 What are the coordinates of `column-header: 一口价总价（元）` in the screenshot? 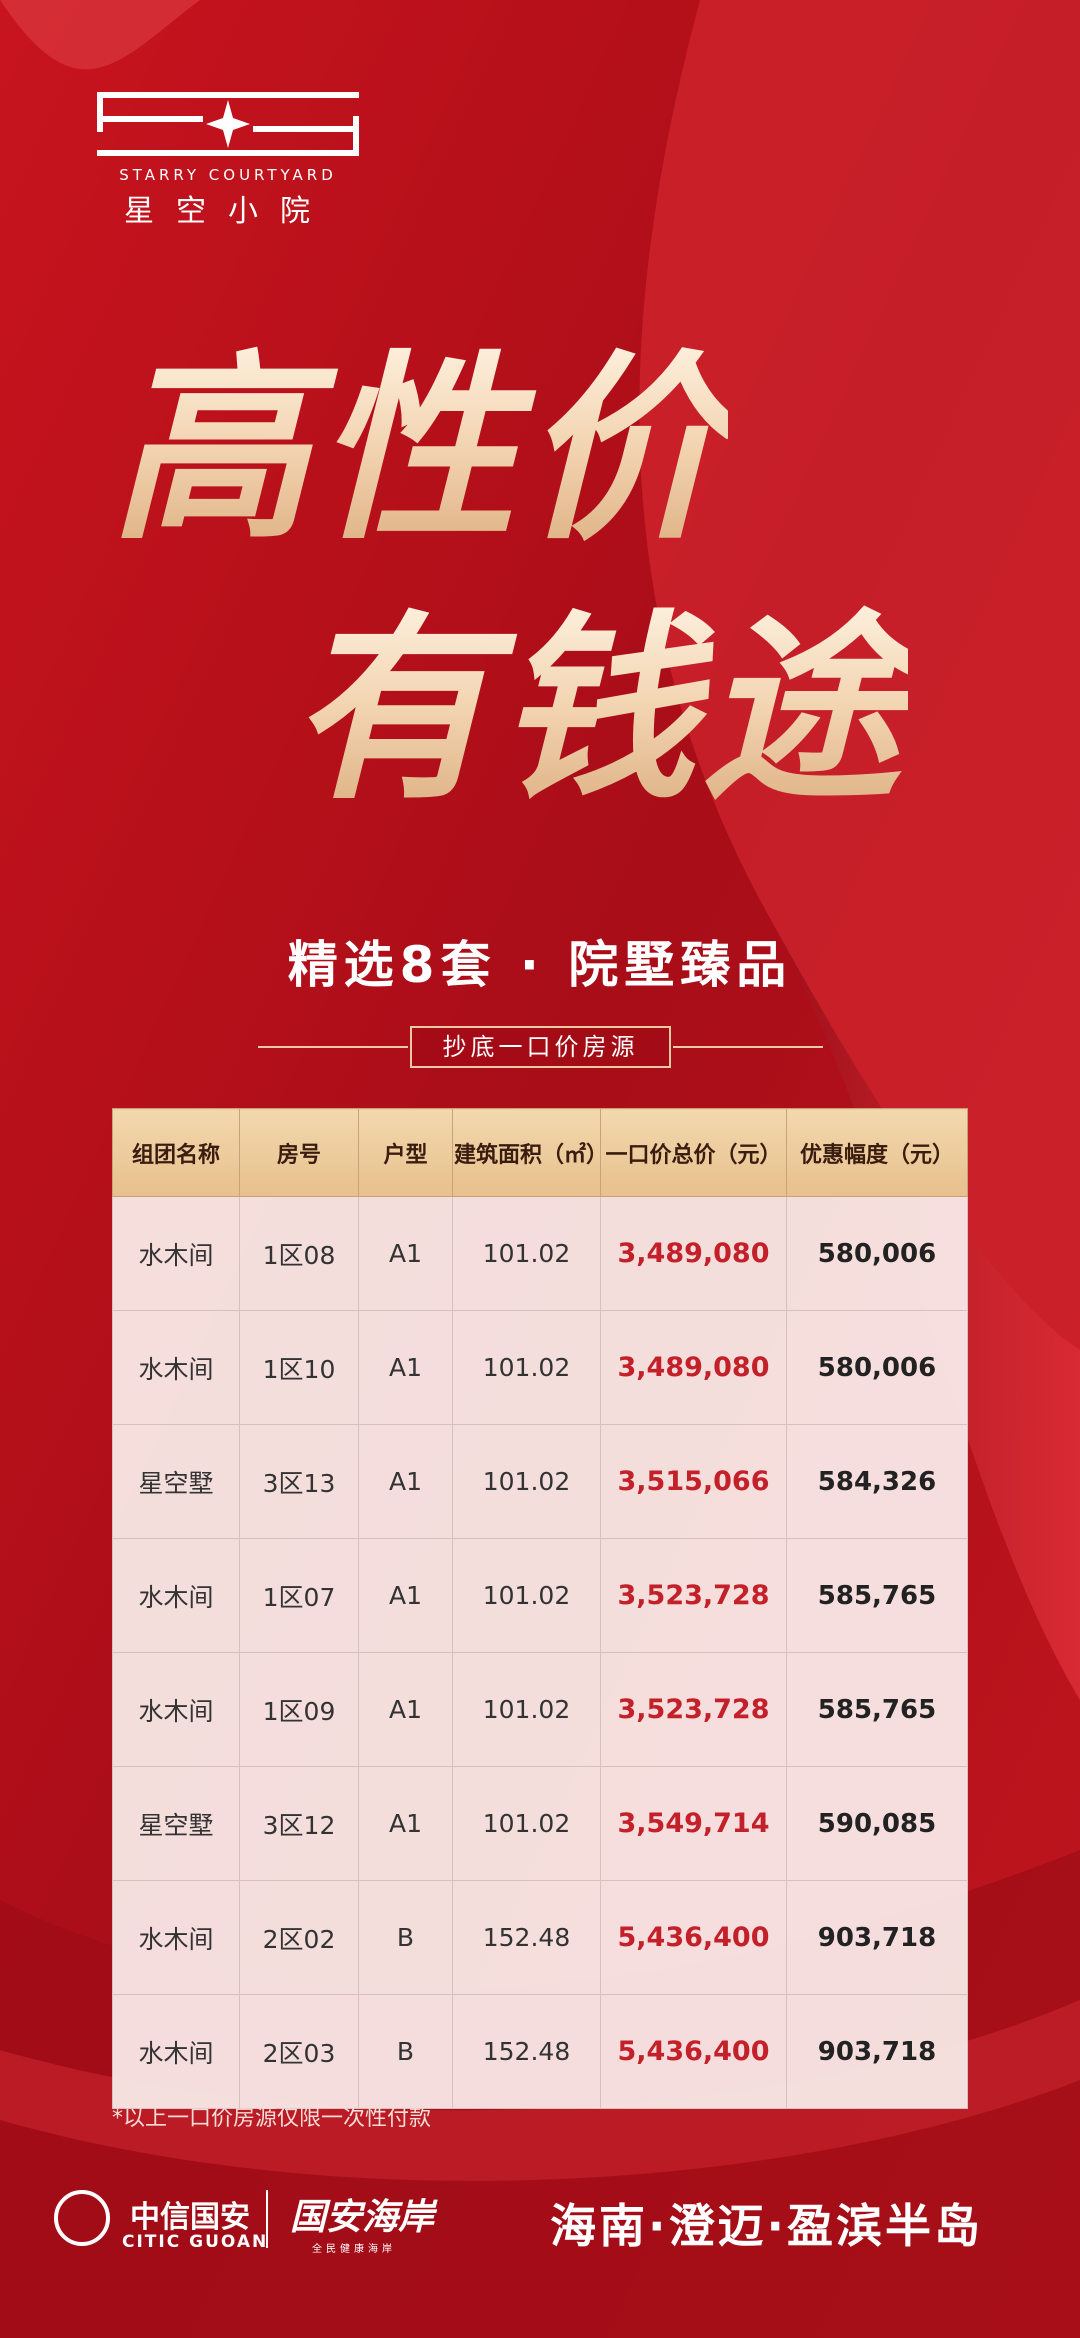 It's located at (693, 1152).